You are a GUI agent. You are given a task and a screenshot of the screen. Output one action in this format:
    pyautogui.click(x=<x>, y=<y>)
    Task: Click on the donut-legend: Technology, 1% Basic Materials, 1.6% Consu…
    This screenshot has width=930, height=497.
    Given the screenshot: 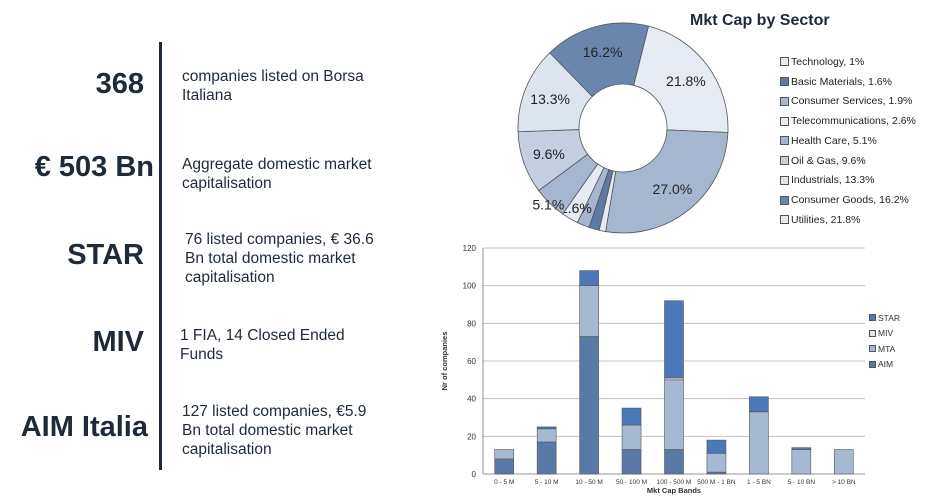 What is the action you would take?
    pyautogui.click(x=848, y=141)
    